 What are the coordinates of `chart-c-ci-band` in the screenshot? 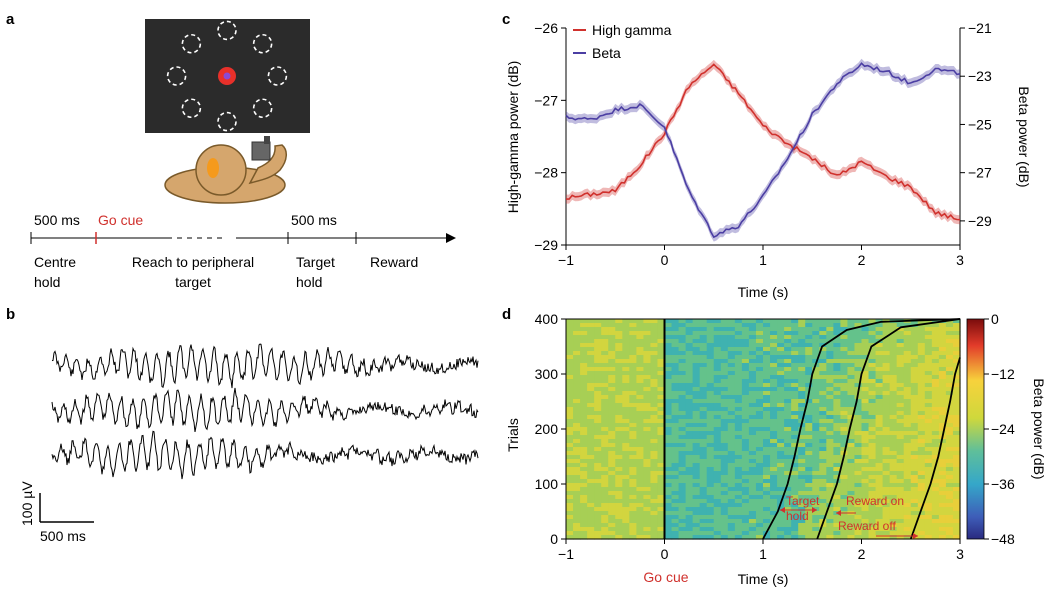 It's located at (763, 150).